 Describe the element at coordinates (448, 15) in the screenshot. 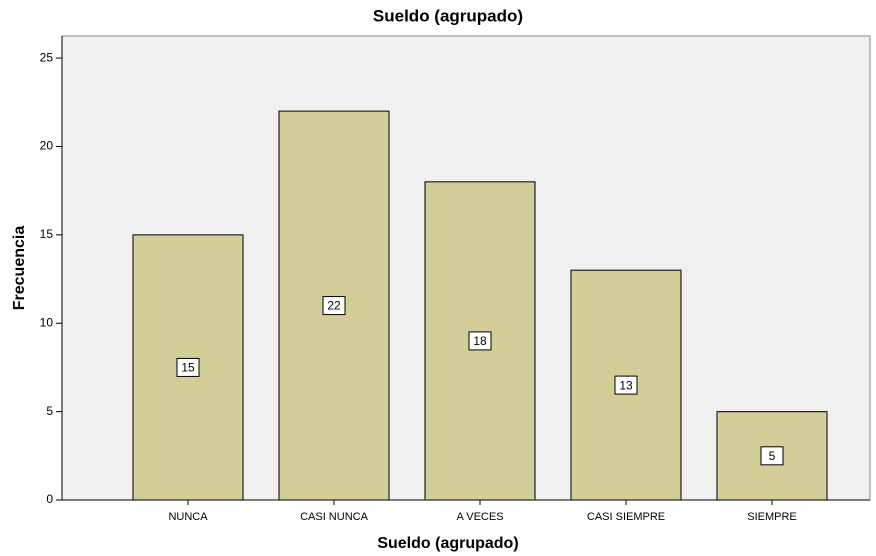

I see `chart-title: Sueldo (agrupado)` at that location.